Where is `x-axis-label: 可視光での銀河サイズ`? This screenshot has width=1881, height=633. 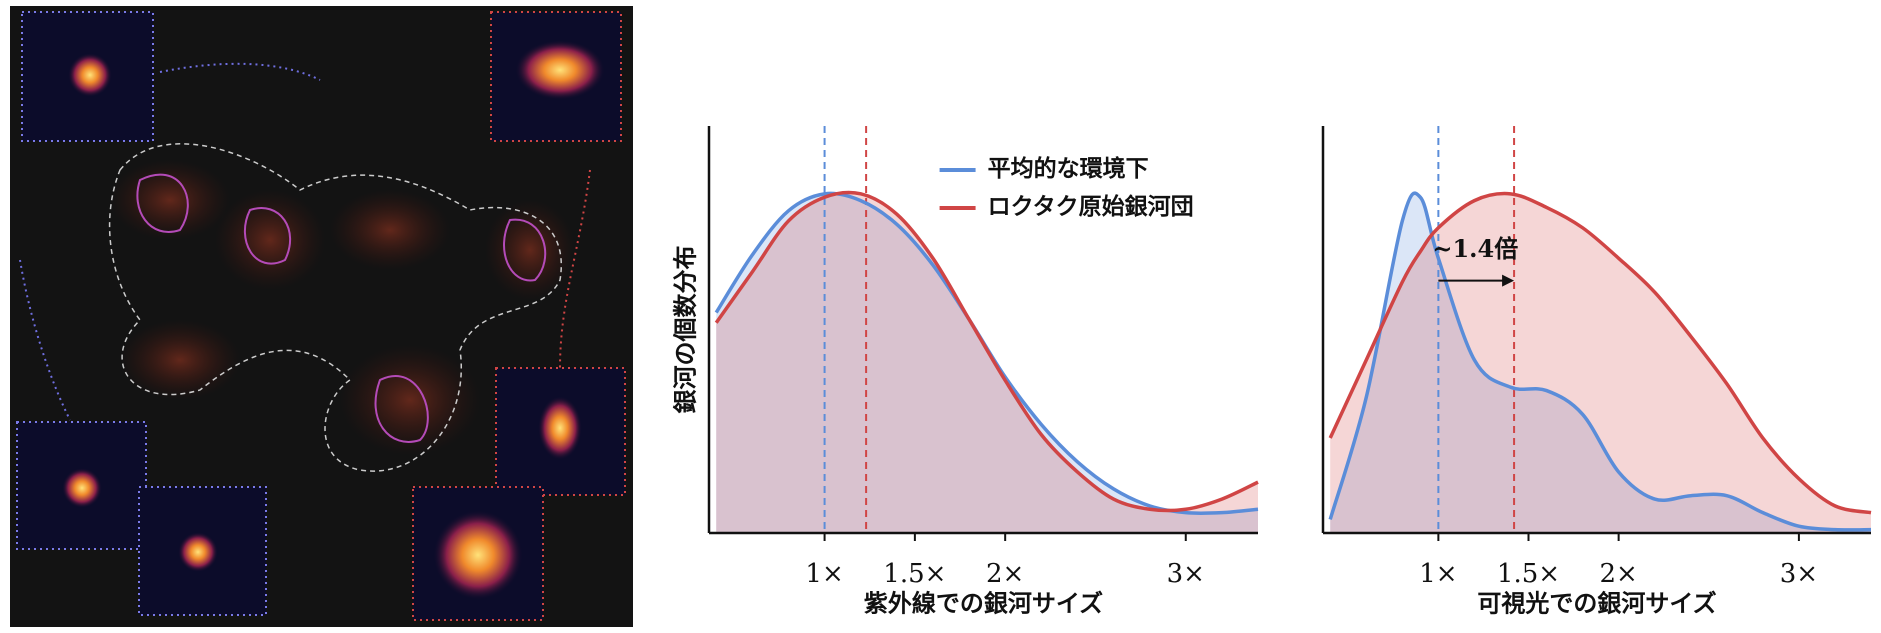 x-axis-label: 可視光での銀河サイズ is located at coordinates (1596, 603).